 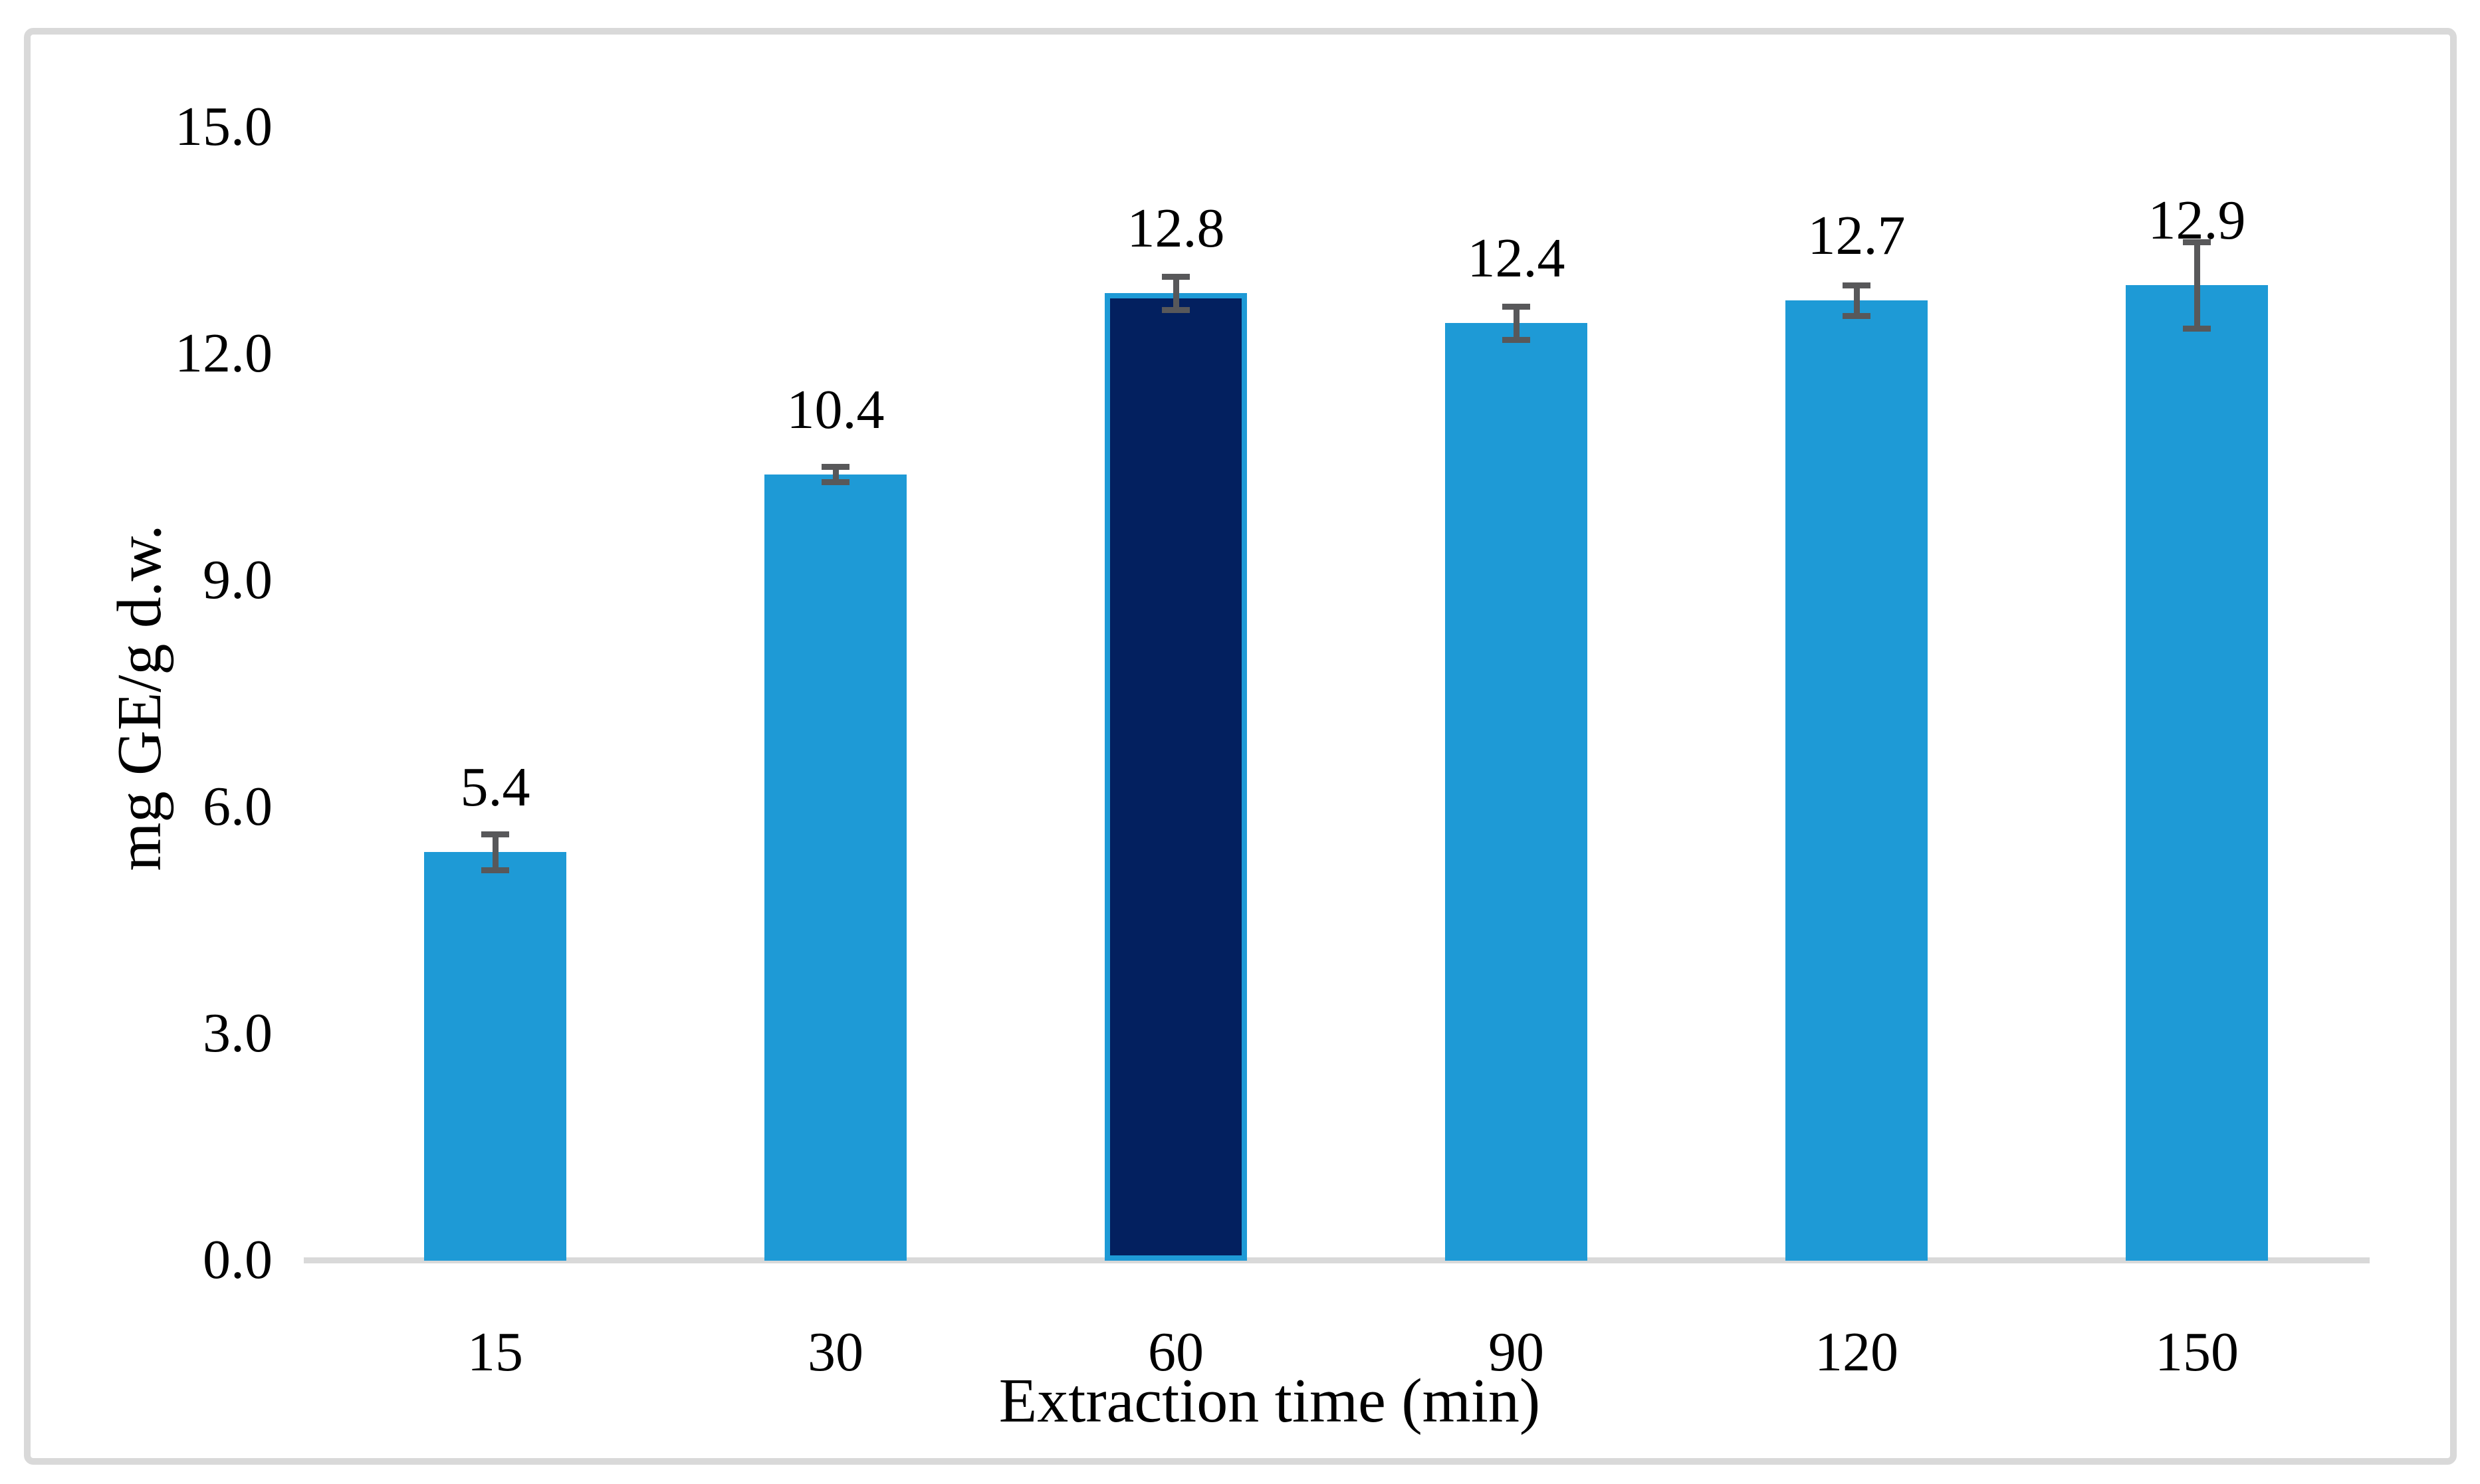 What do you see at coordinates (1176, 228) in the screenshot?
I see `bar-value-label: 12.8` at bounding box center [1176, 228].